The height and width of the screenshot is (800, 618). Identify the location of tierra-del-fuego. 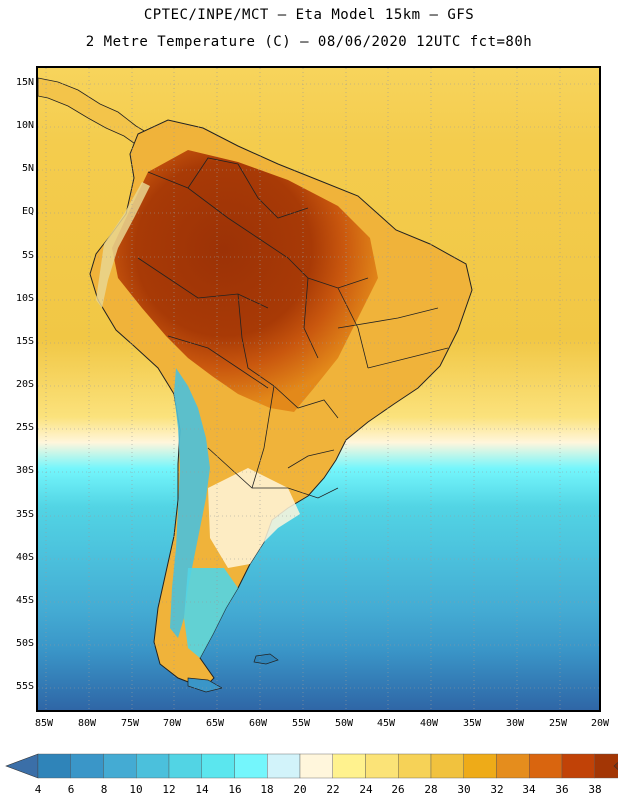
(205, 685).